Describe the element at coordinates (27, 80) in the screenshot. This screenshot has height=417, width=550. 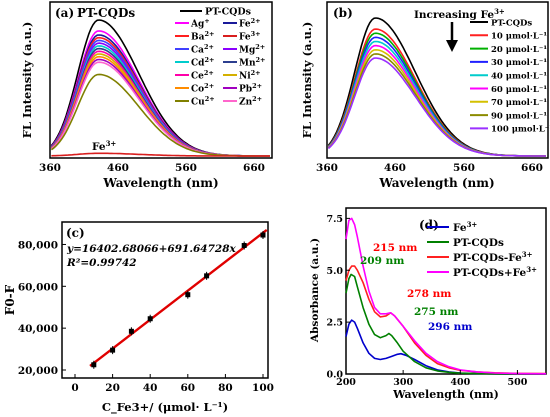
I see `panel-a-ylabel: FL Intensity (a.u.)` at that location.